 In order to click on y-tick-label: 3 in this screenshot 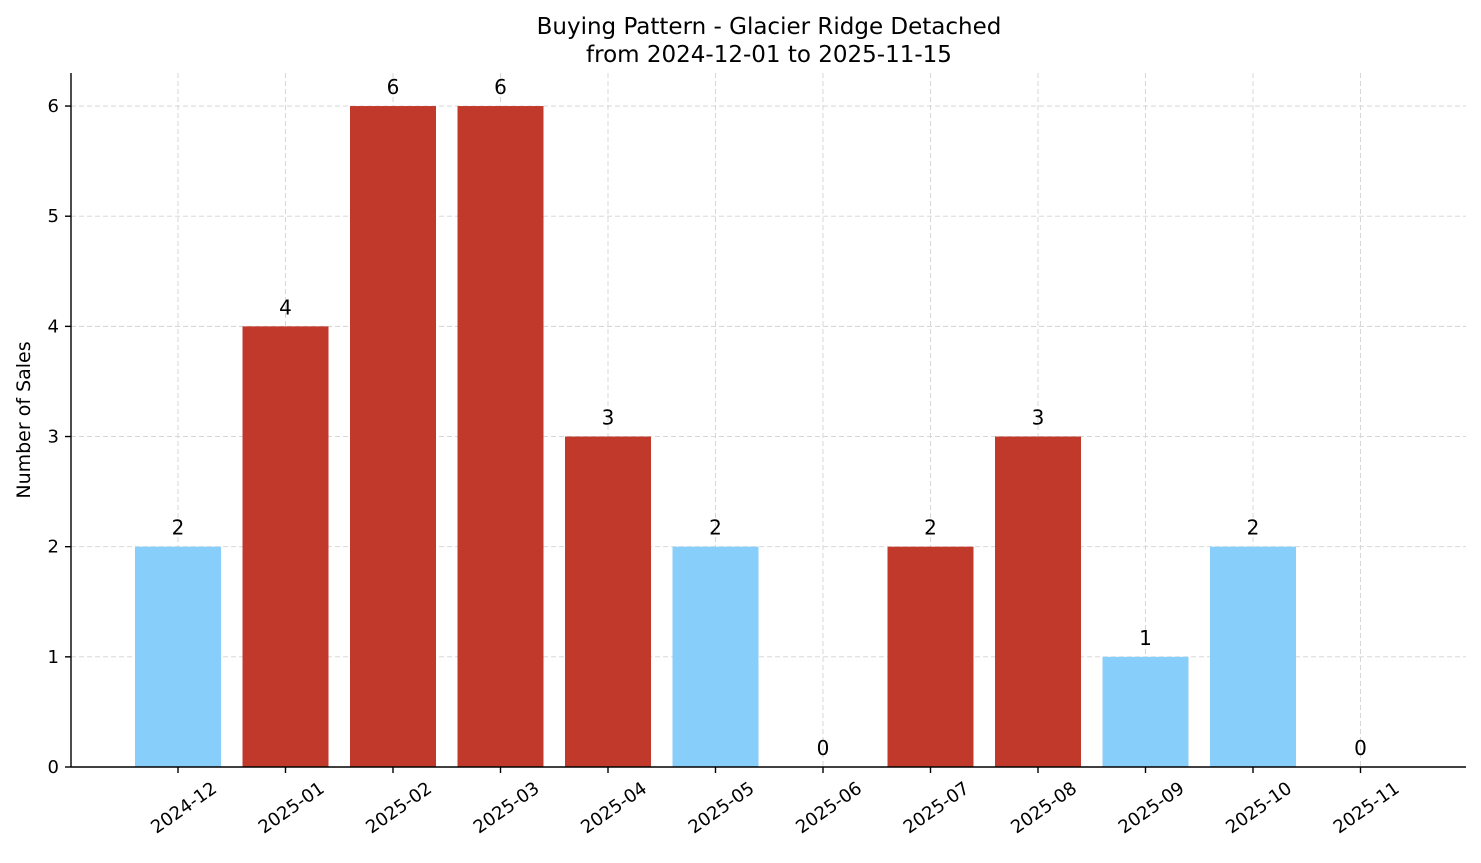, I will do `click(53, 437)`.